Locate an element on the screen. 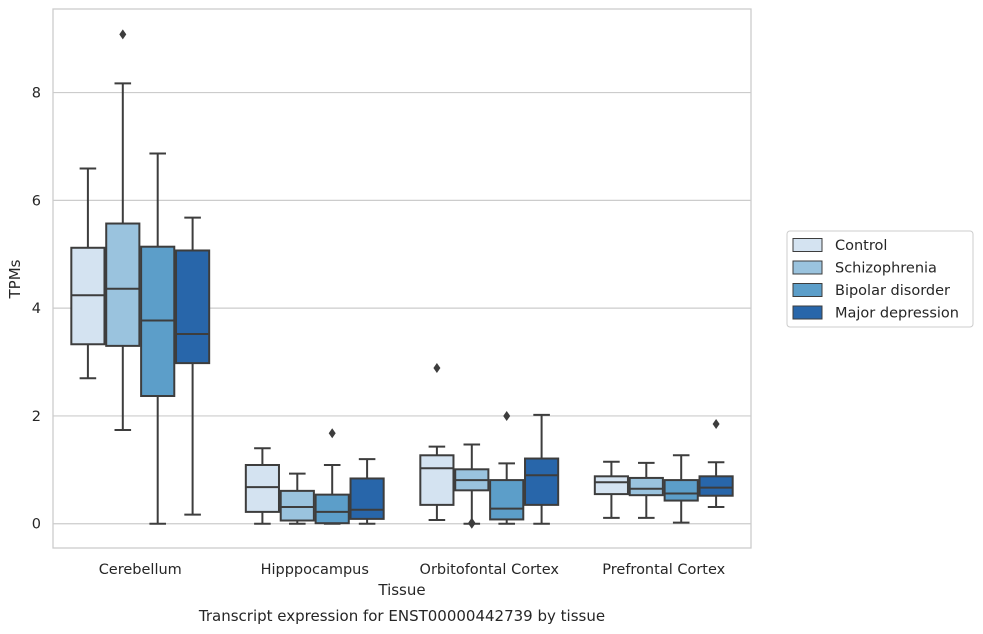 The image size is (983, 634). y-axis-title: TPMs is located at coordinates (15, 279).